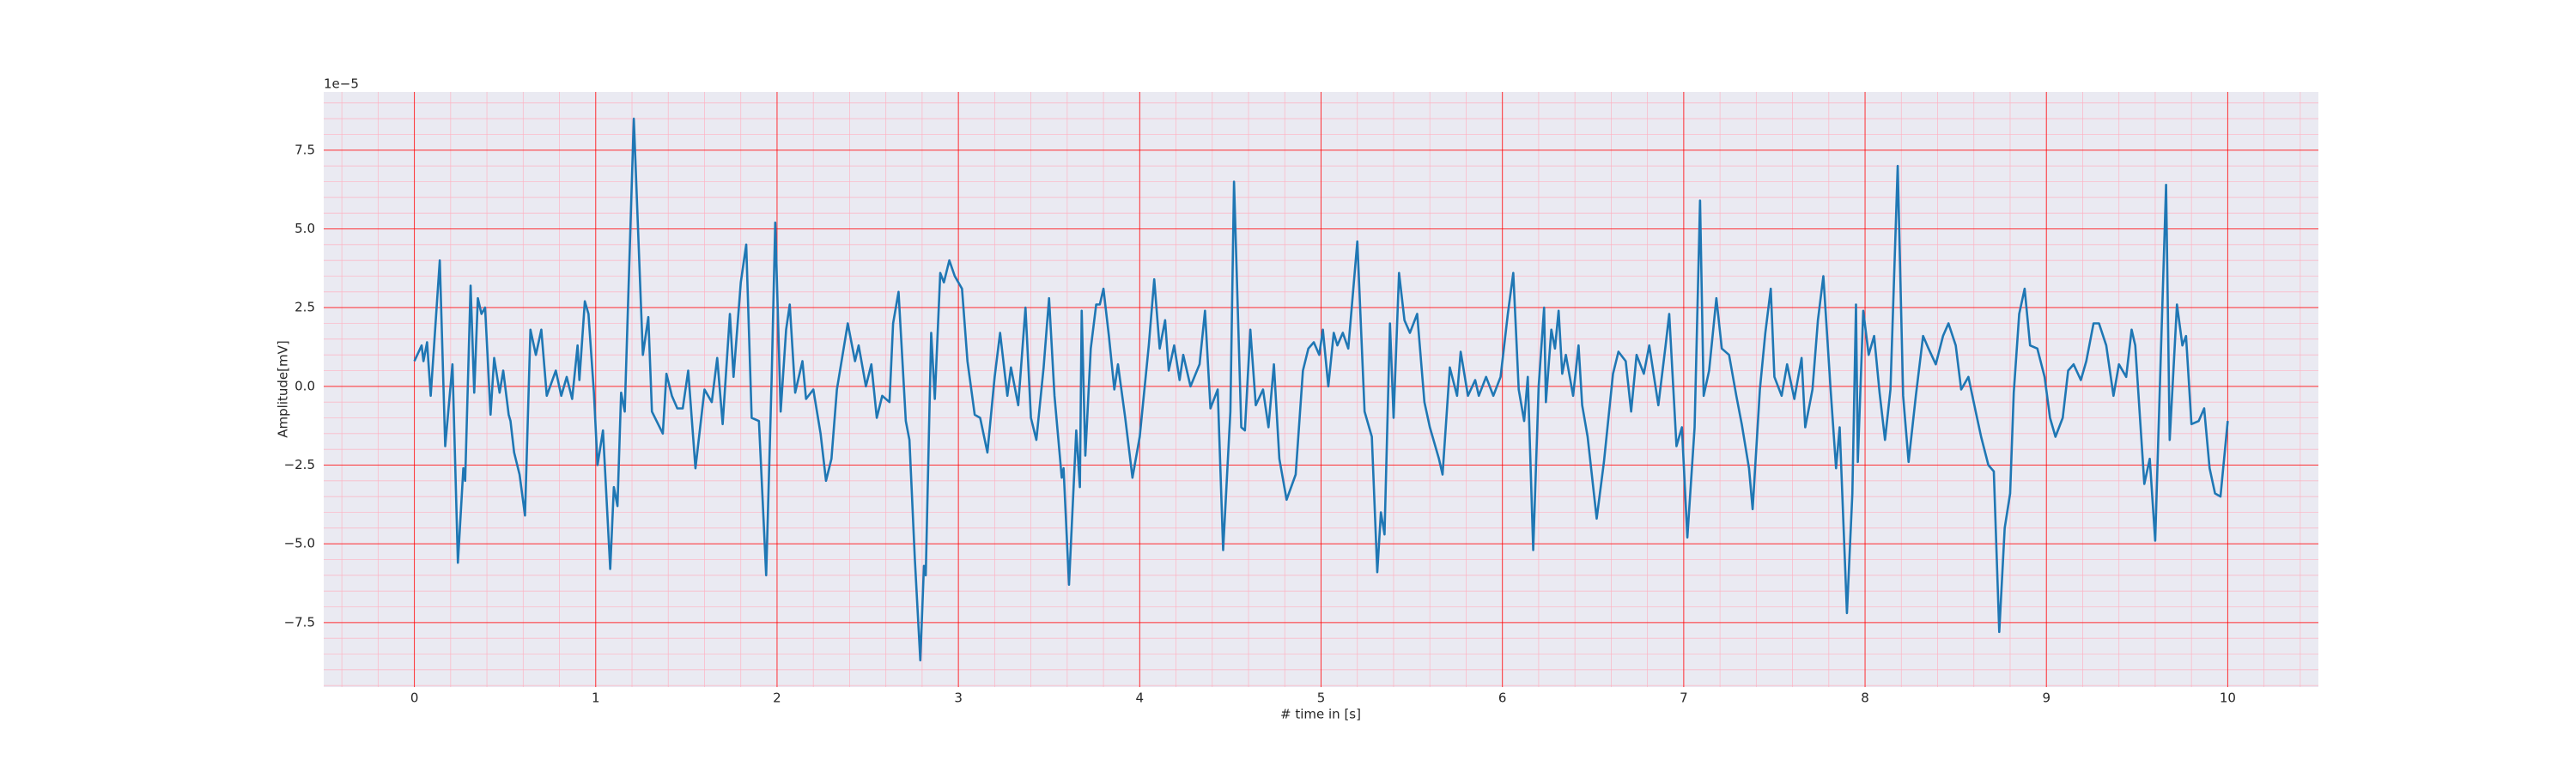  What do you see at coordinates (1140, 698) in the screenshot?
I see `x-tick-label: 4` at bounding box center [1140, 698].